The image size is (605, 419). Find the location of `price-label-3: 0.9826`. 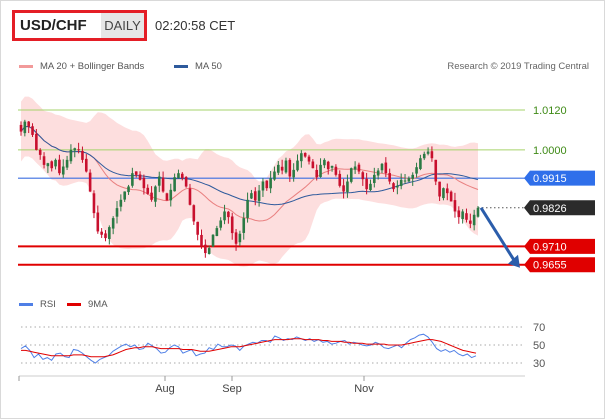

price-label-3: 0.9826 is located at coordinates (550, 209).